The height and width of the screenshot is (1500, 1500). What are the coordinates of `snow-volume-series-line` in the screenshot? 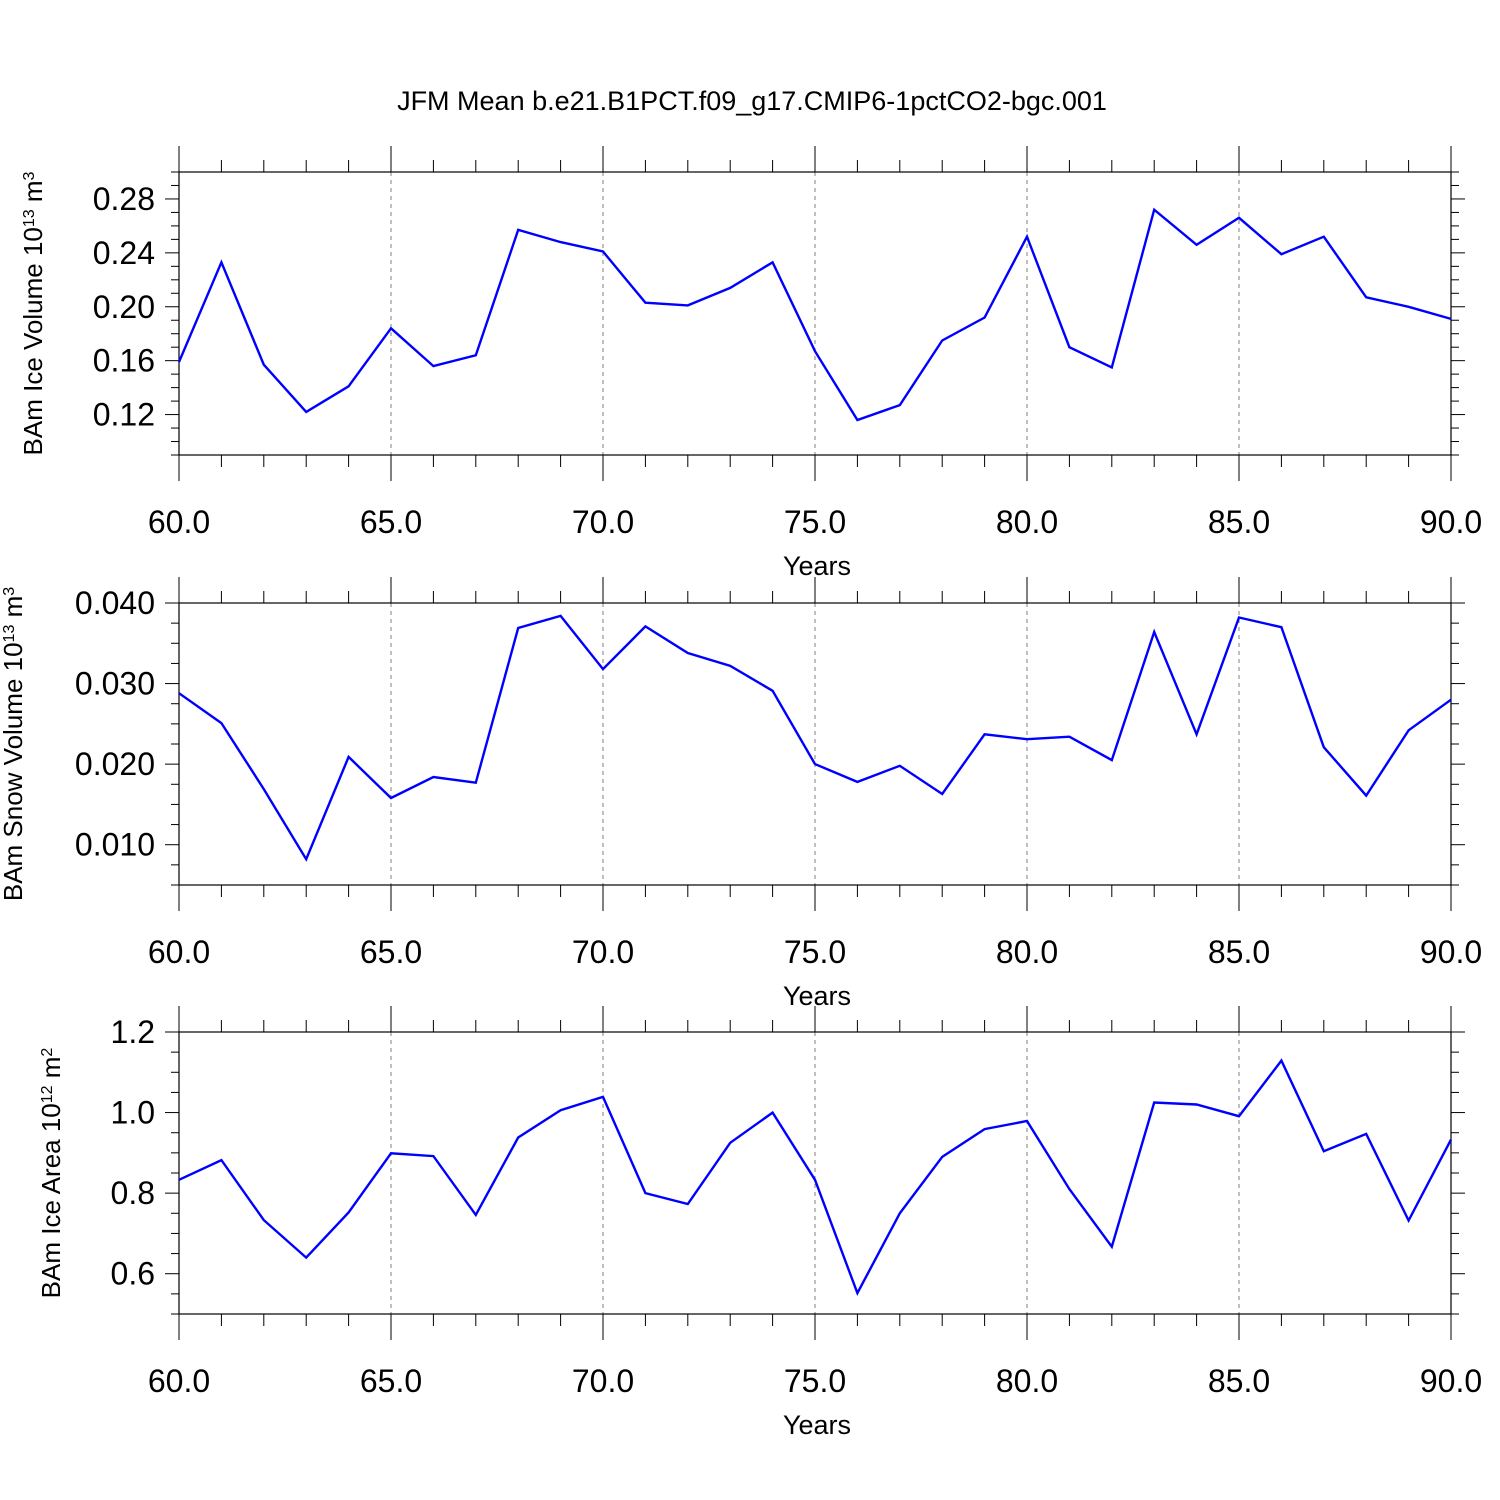 It's located at (815, 738).